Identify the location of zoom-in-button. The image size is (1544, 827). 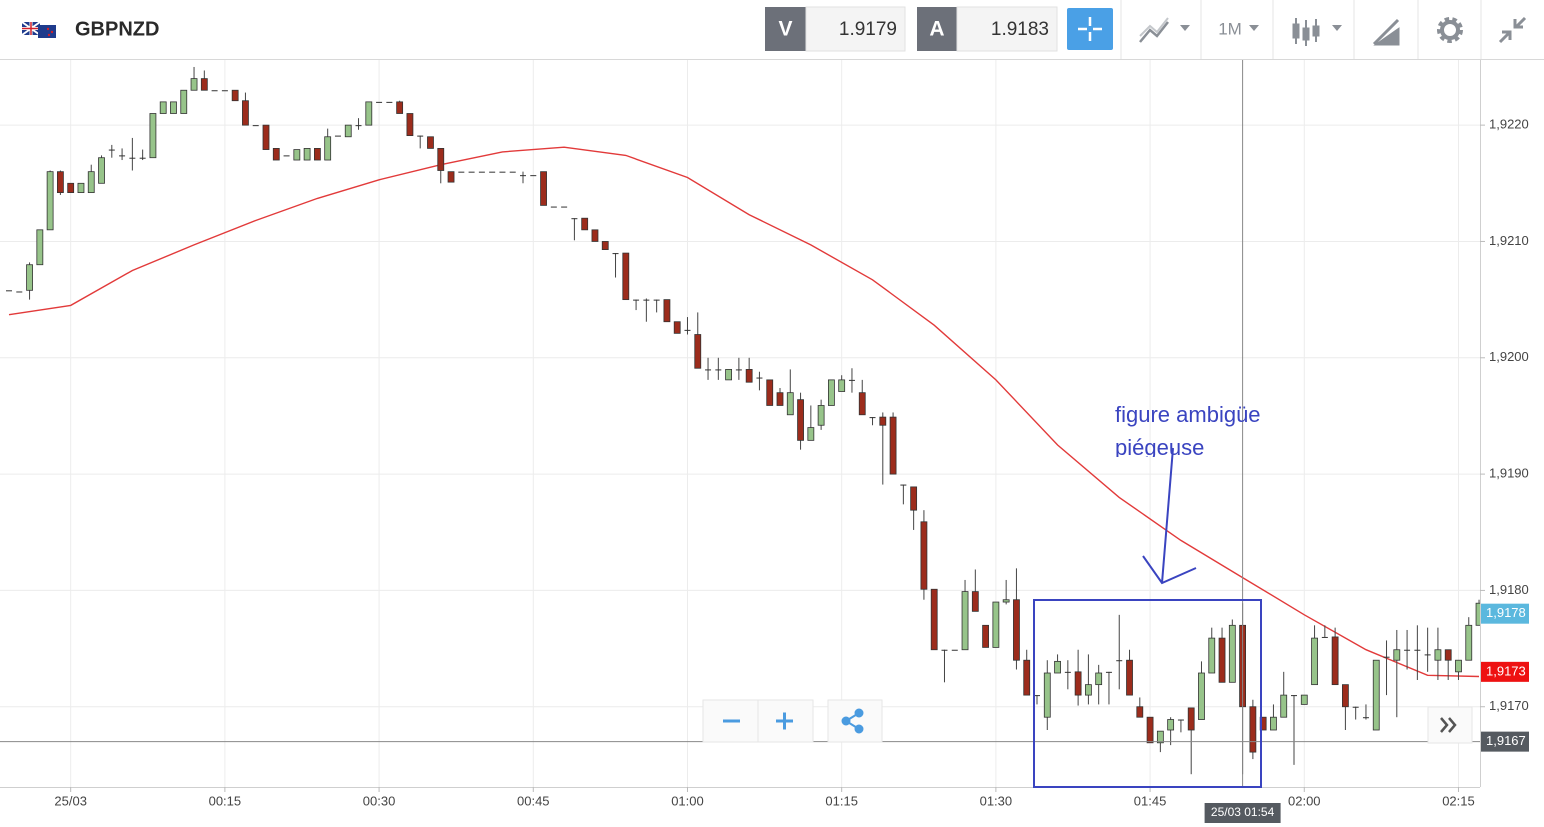
(784, 721).